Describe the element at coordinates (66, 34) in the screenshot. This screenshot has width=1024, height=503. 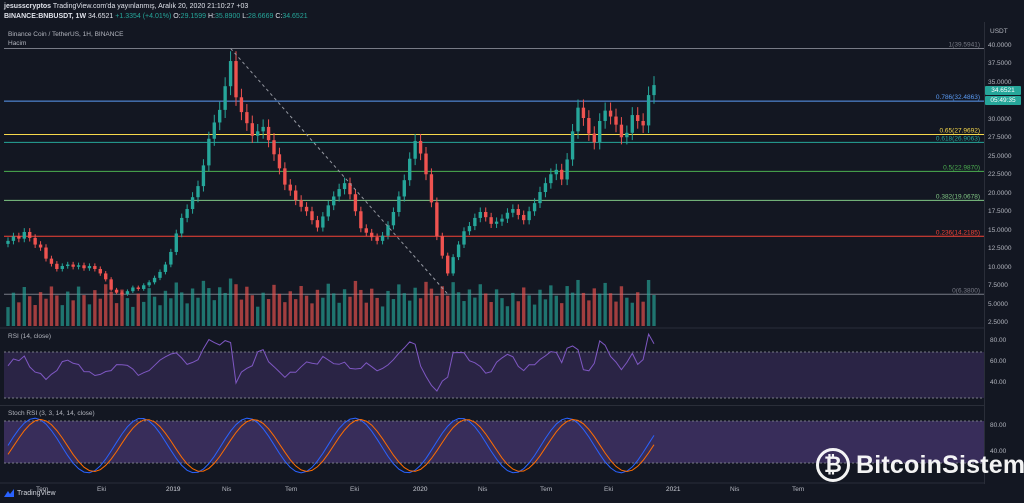
I see `main-pane-title: Binance Coin / TetherUS, 1H, BINANCE` at that location.